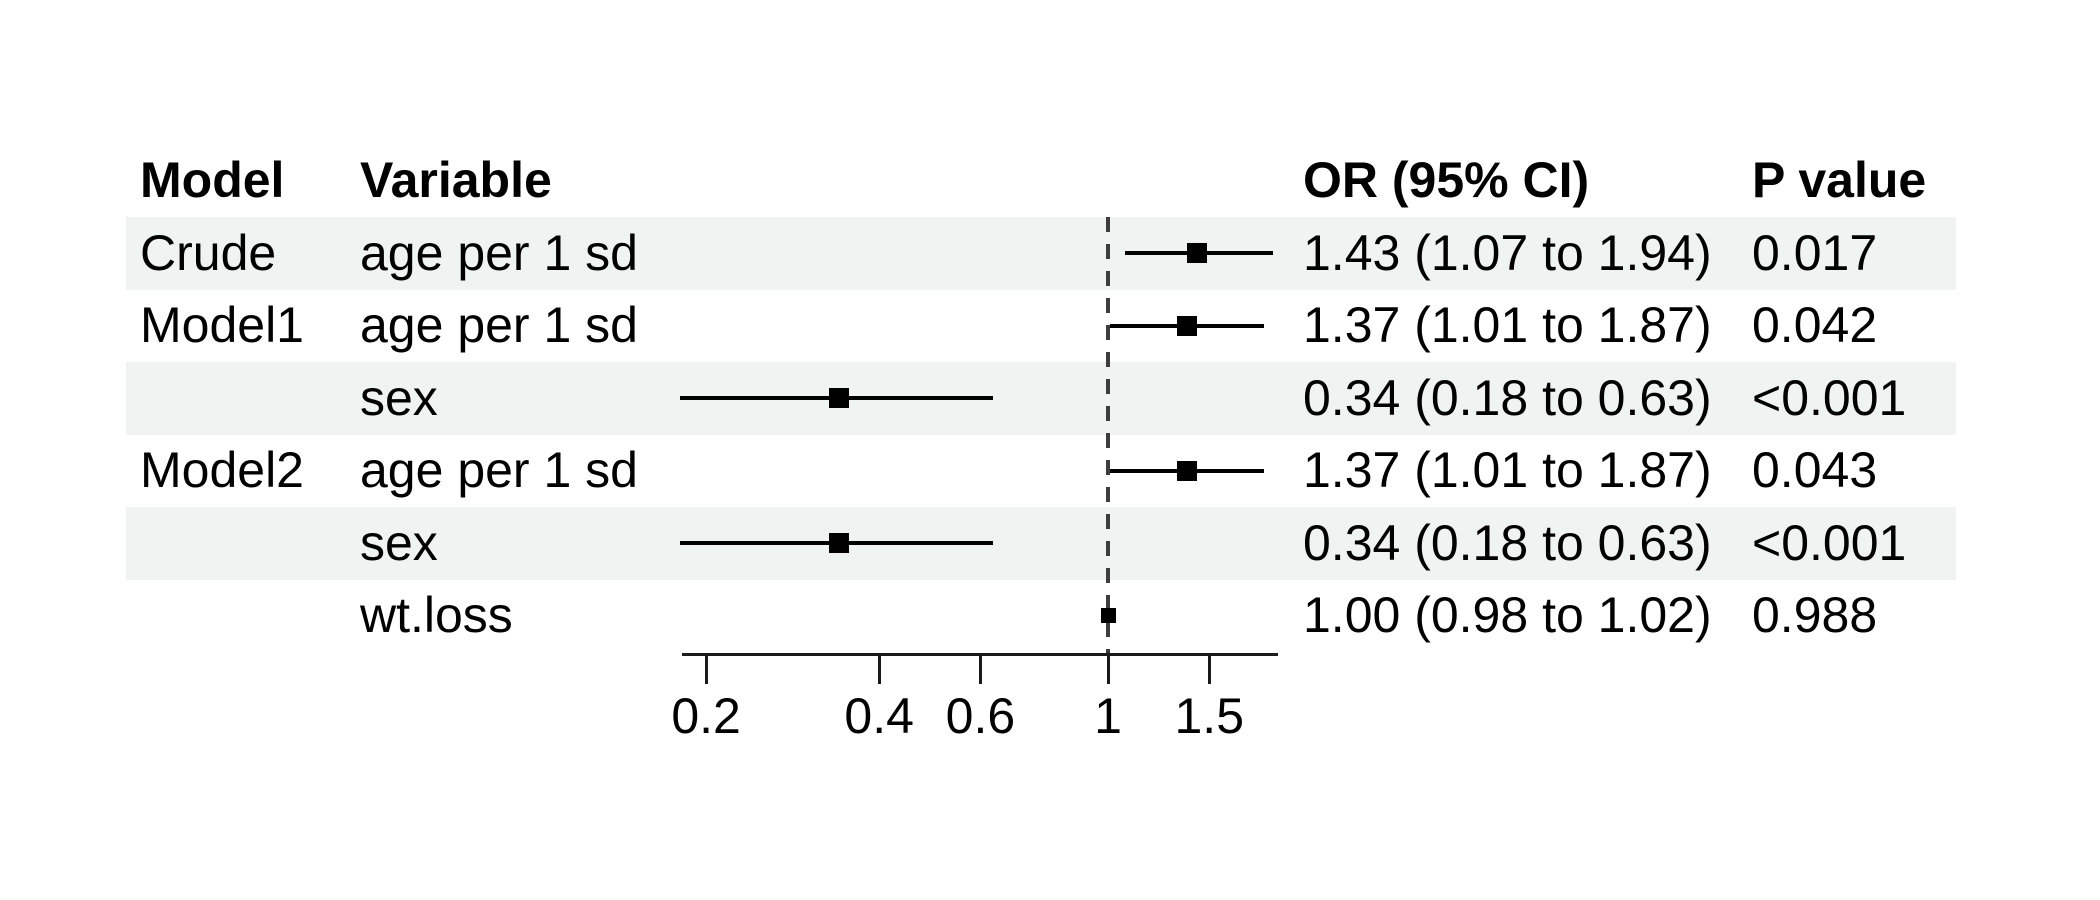  Describe the element at coordinates (706, 716) in the screenshot. I see `x-axis-tick-label: 0.2` at that location.